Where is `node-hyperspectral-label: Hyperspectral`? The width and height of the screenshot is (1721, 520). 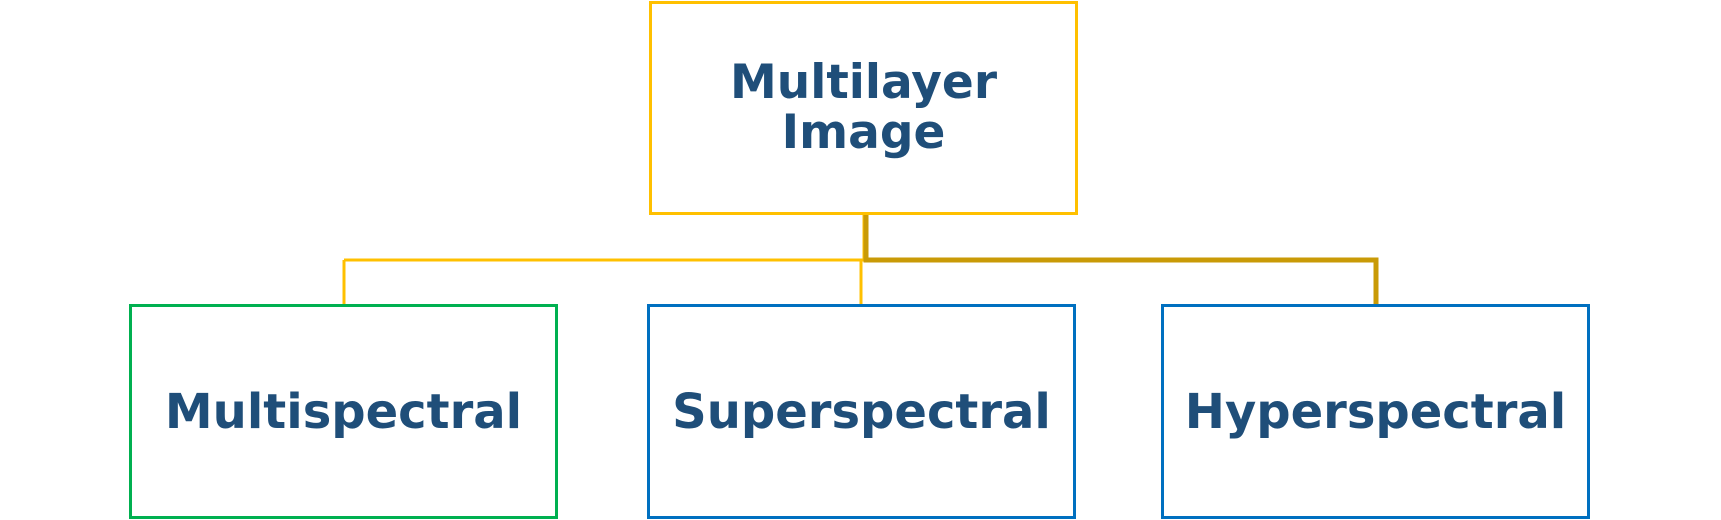
node-hyperspectral-label: Hyperspectral is located at coordinates (1375, 411).